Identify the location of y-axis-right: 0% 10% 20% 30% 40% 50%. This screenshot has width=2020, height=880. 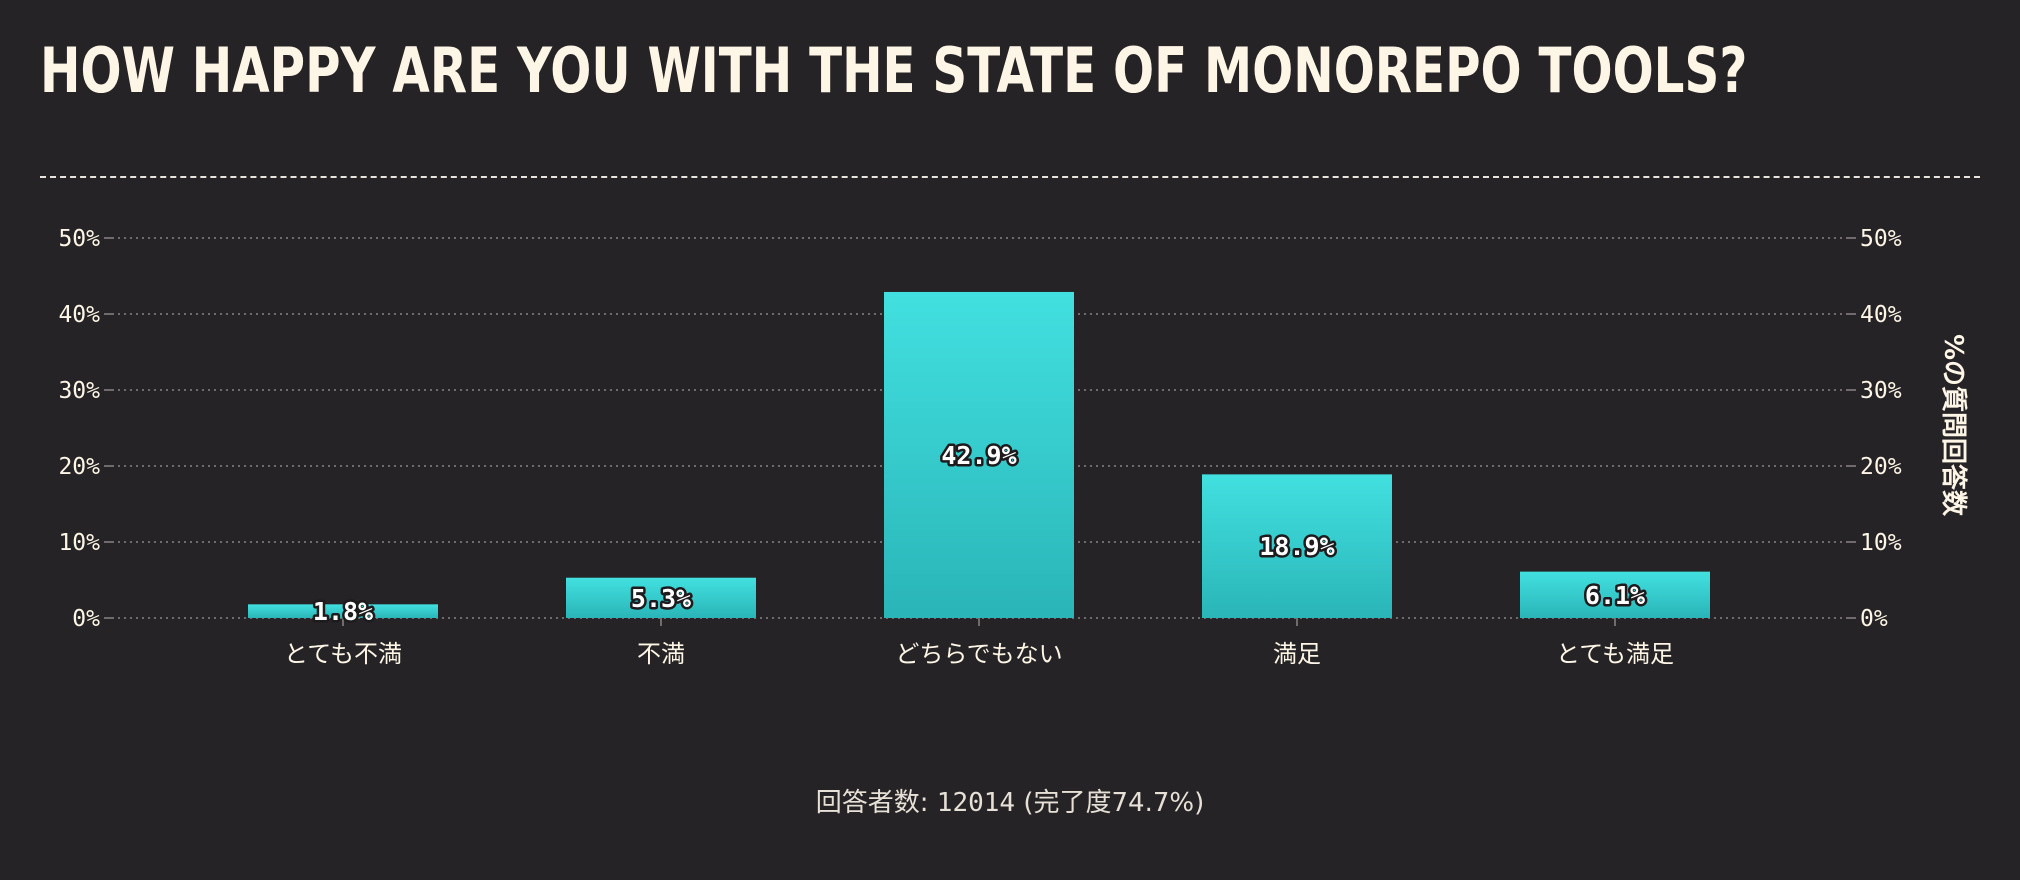
(1875, 429).